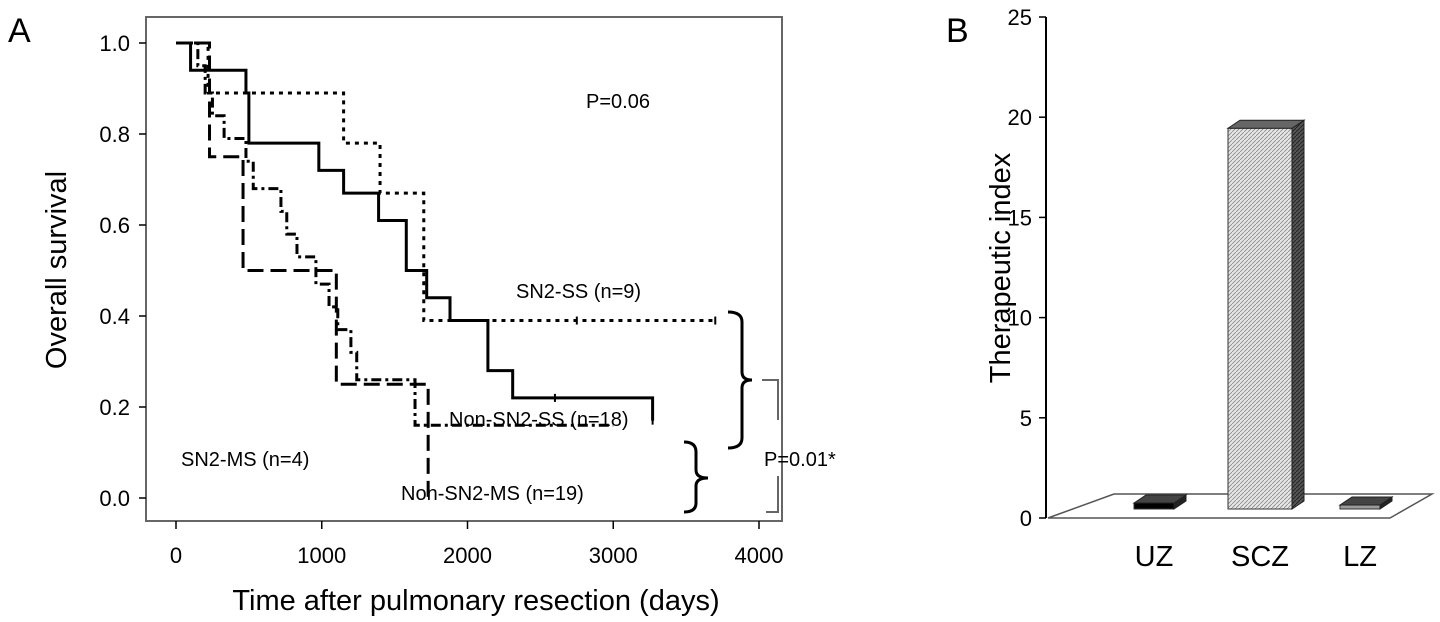 This screenshot has height=622, width=1440. I want to click on x-tick-label: 1000, so click(321, 555).